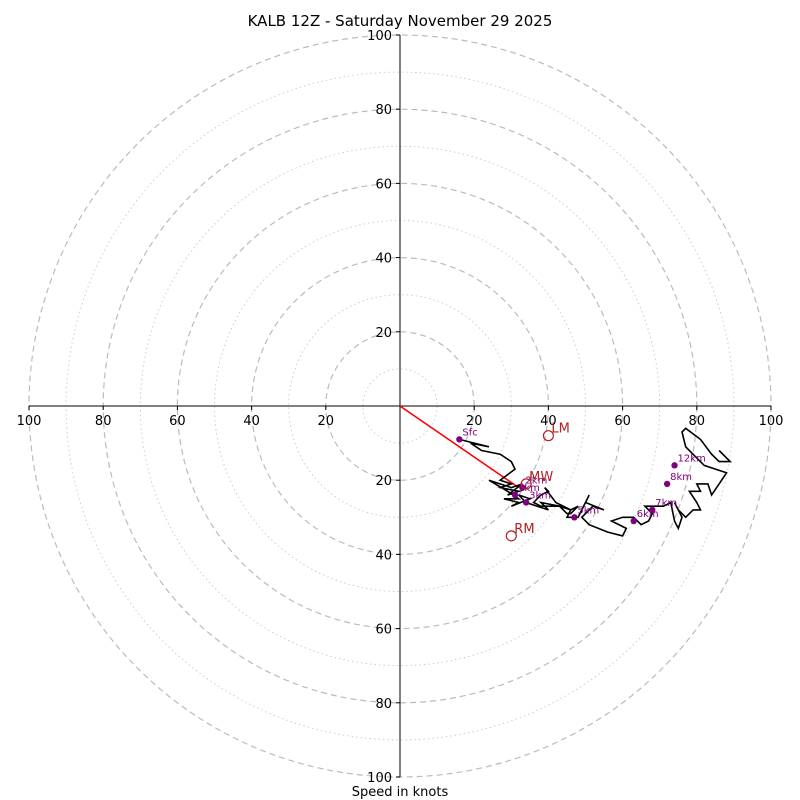  What do you see at coordinates (633, 521) in the screenshot?
I see `height-marker-6km` at bounding box center [633, 521].